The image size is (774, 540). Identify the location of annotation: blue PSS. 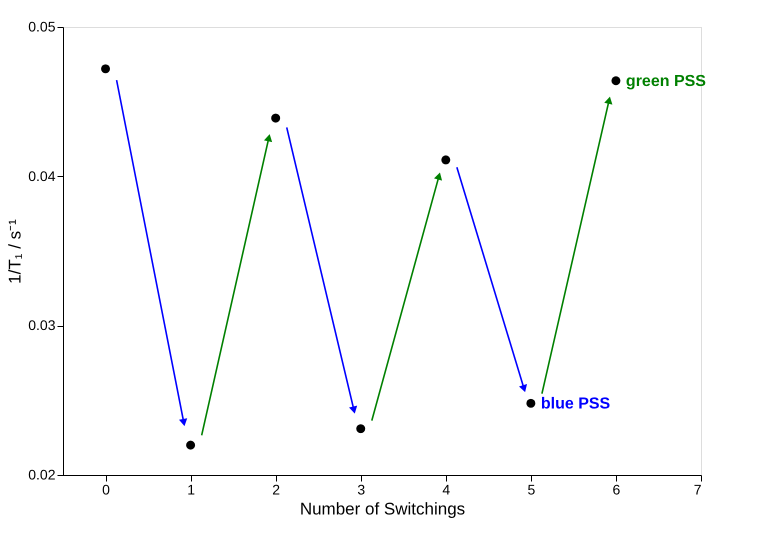
(575, 403).